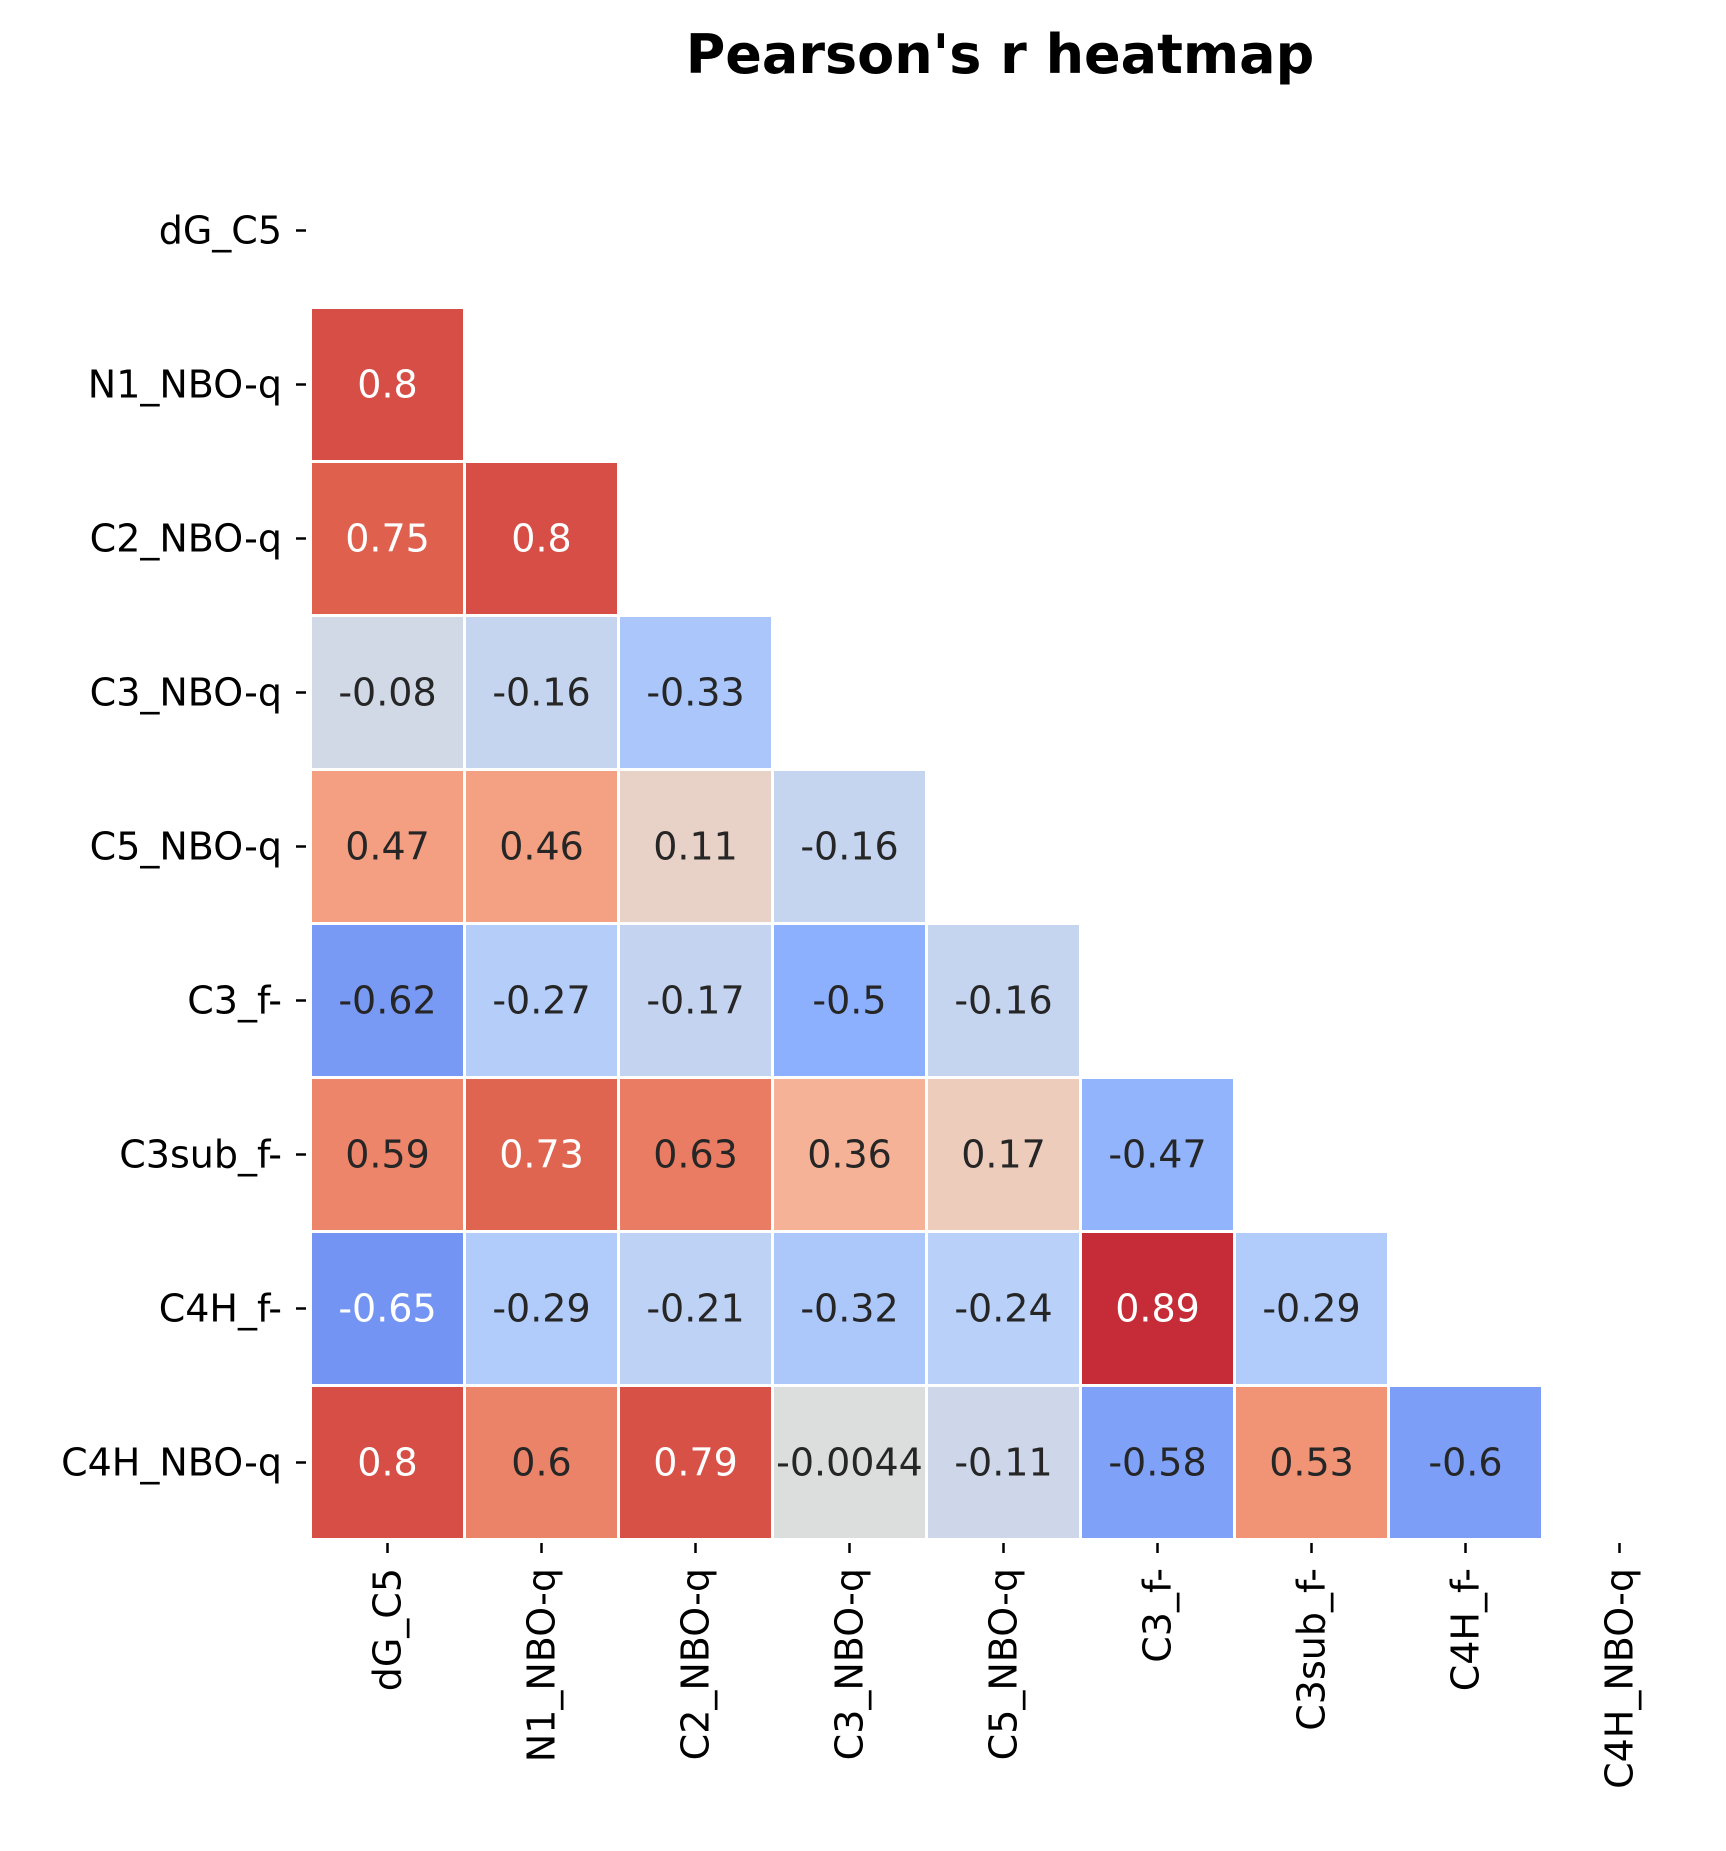  I want to click on y-tick-label: C2_NBO-q, so click(186, 539).